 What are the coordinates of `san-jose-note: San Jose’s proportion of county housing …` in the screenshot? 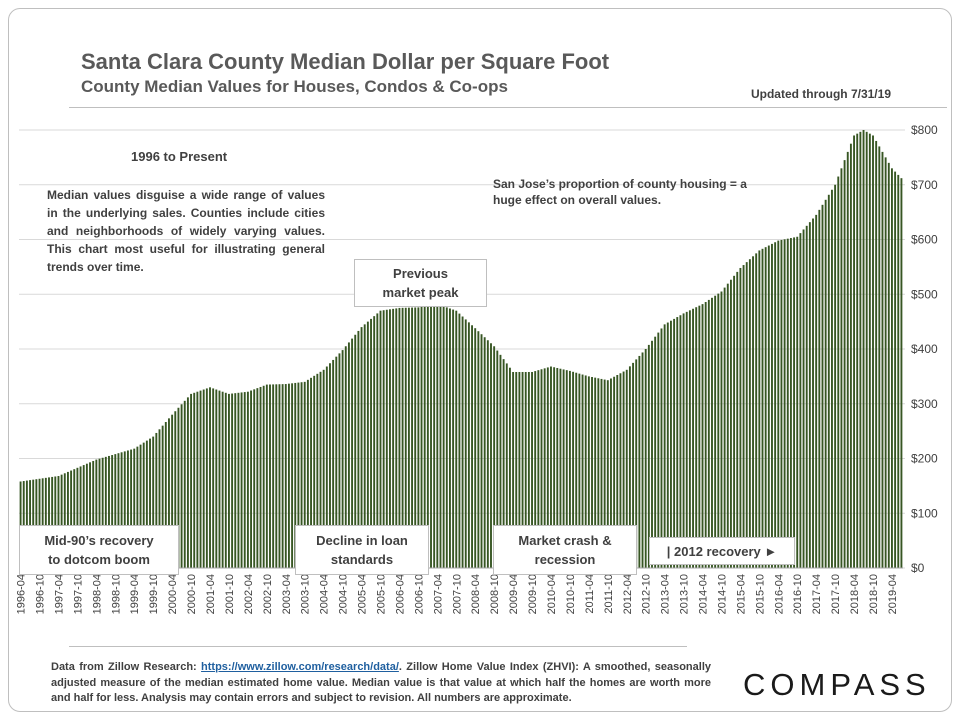 It's located at (620, 192).